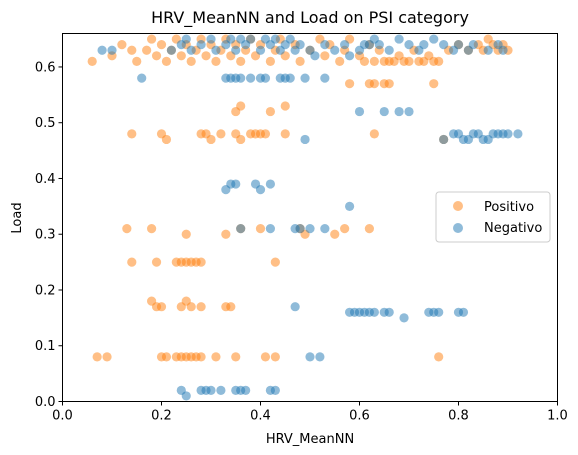 The width and height of the screenshot is (578, 455). Describe the element at coordinates (310, 412) in the screenshot. I see `x-axis: 0.0 0.2 0.4 0.6 0.8 1.0` at that location.